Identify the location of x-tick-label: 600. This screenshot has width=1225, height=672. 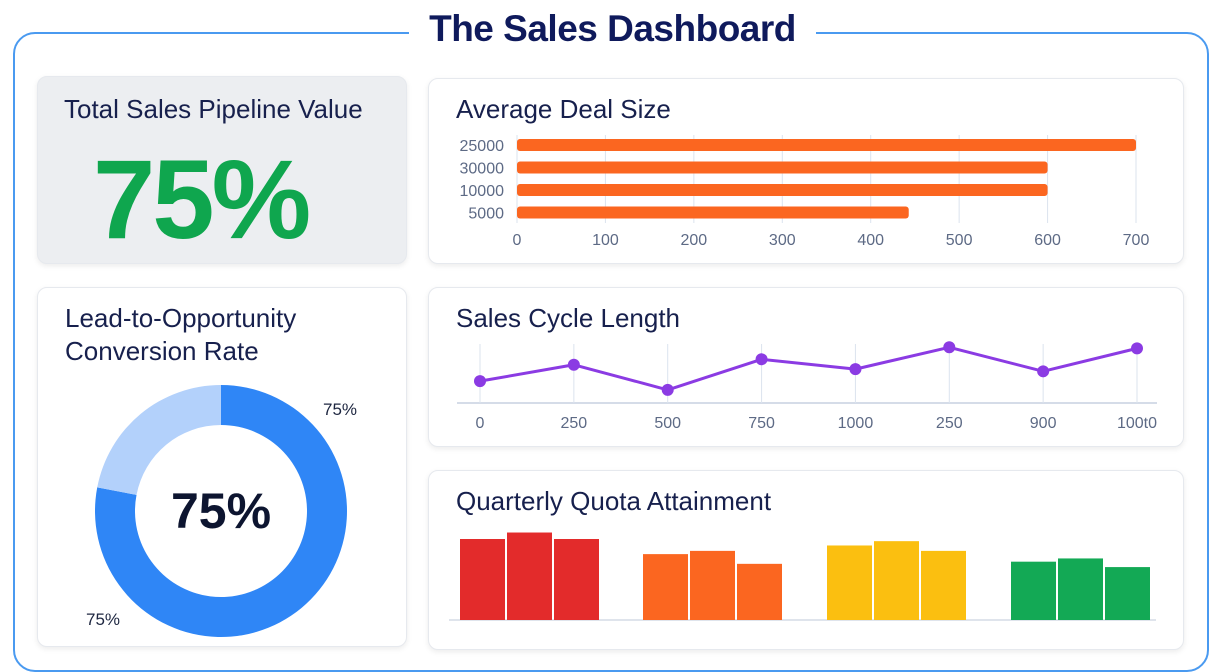
(1047, 240).